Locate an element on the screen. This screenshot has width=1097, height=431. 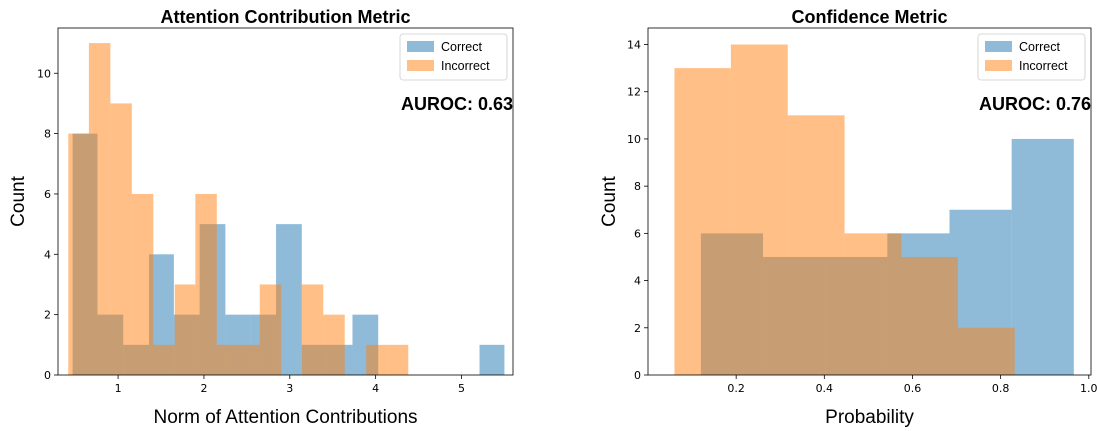
x-tick-label: 5 is located at coordinates (461, 388).